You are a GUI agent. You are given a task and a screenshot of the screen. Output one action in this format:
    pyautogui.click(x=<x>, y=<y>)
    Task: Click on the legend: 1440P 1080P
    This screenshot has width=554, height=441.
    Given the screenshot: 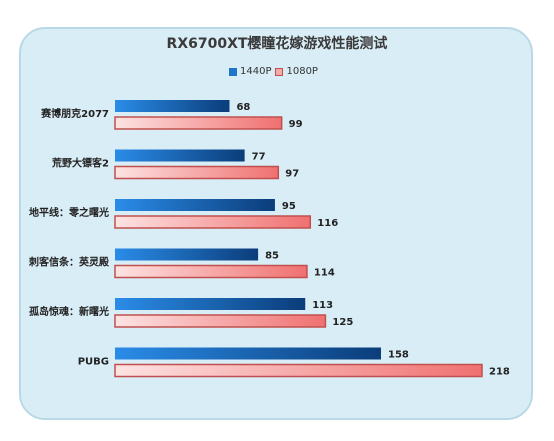 What is the action you would take?
    pyautogui.click(x=273, y=71)
    